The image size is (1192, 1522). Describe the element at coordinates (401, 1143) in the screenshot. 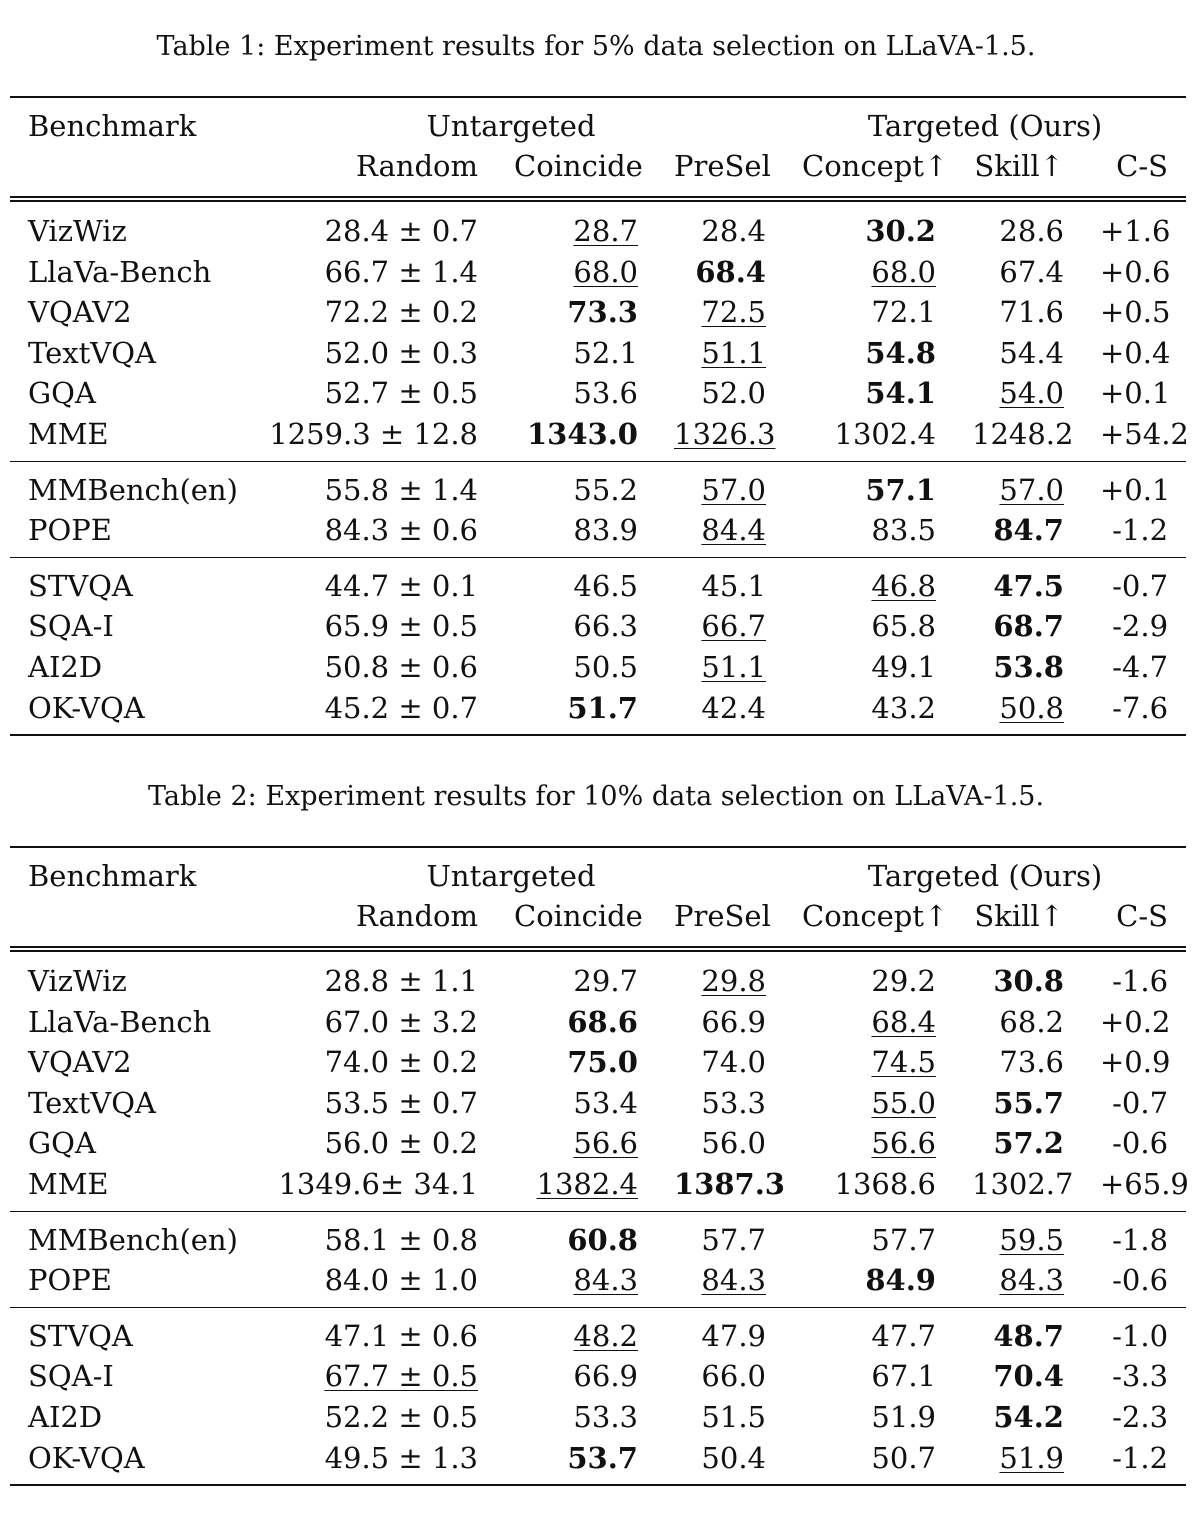

I see `score-value: 56.0 ± 0.2` at that location.